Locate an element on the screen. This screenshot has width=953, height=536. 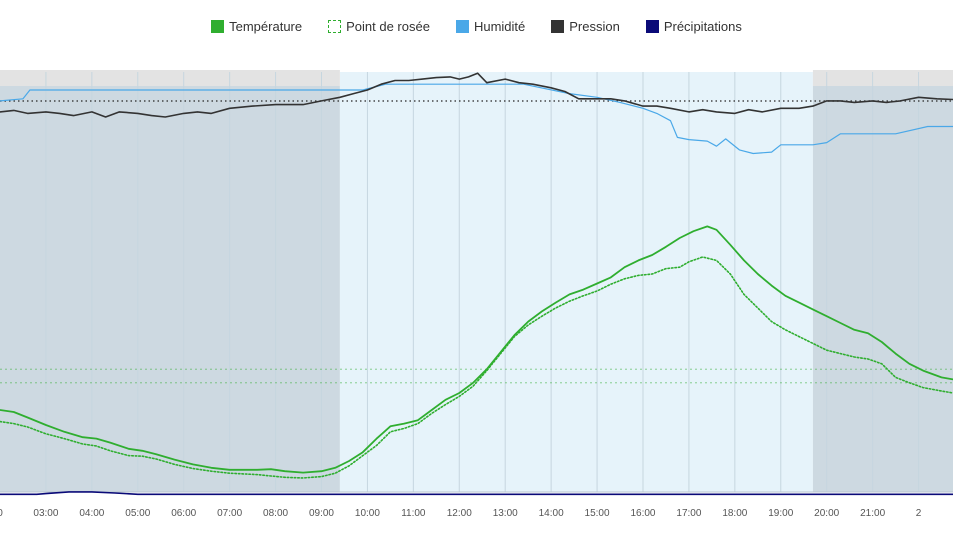
legend-label: Humidité is located at coordinates (499, 26).